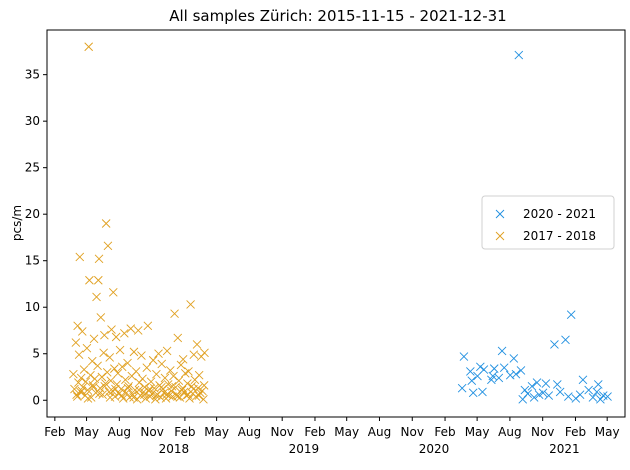 This screenshot has width=630, height=470. What do you see at coordinates (304, 449) in the screenshot?
I see `x-year-label: 2019` at bounding box center [304, 449].